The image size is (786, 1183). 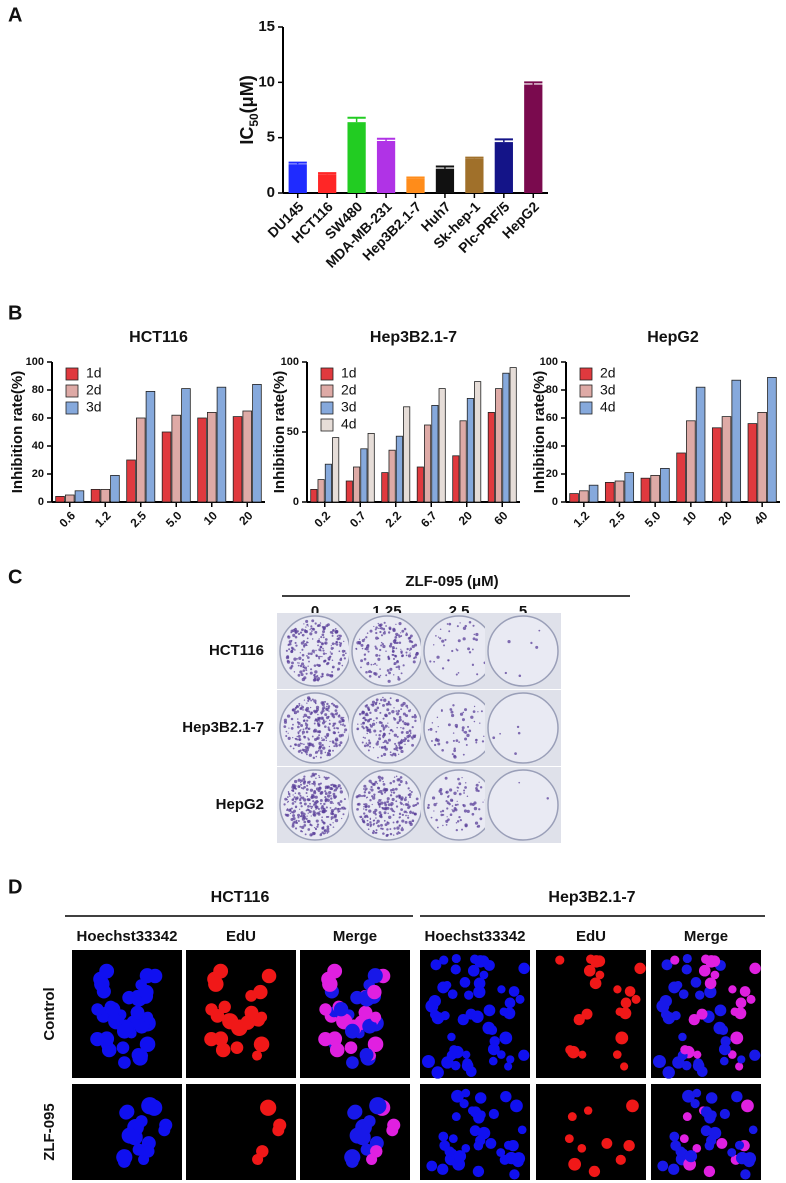 What do you see at coordinates (586, 408) in the screenshot?
I see `legend-swatch` at bounding box center [586, 408].